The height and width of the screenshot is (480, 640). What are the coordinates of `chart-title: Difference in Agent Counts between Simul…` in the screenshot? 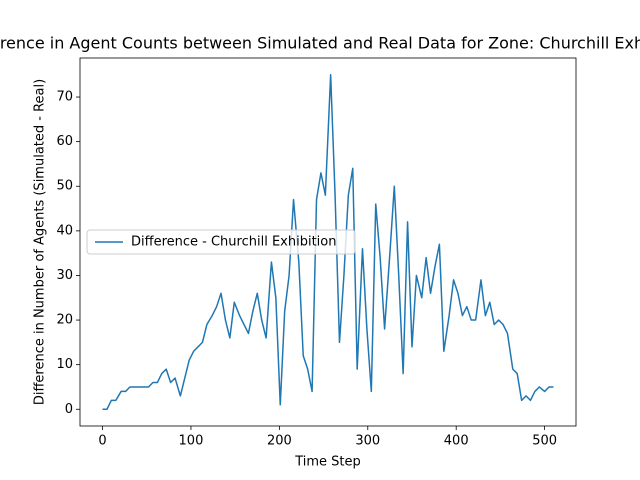 It's located at (320, 43).